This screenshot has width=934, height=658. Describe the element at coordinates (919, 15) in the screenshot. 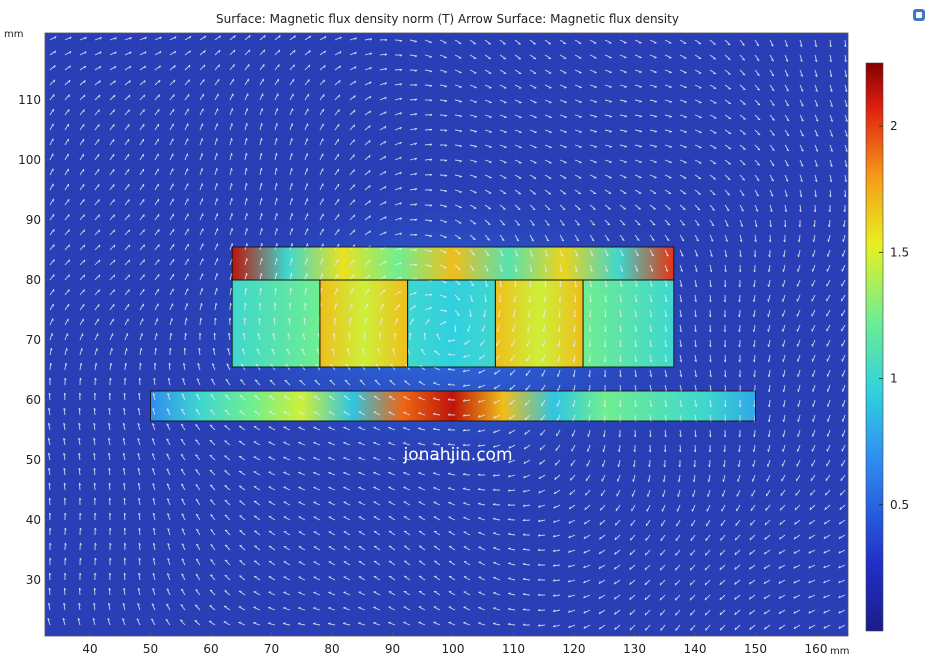

I see `3d-view-icon` at that location.